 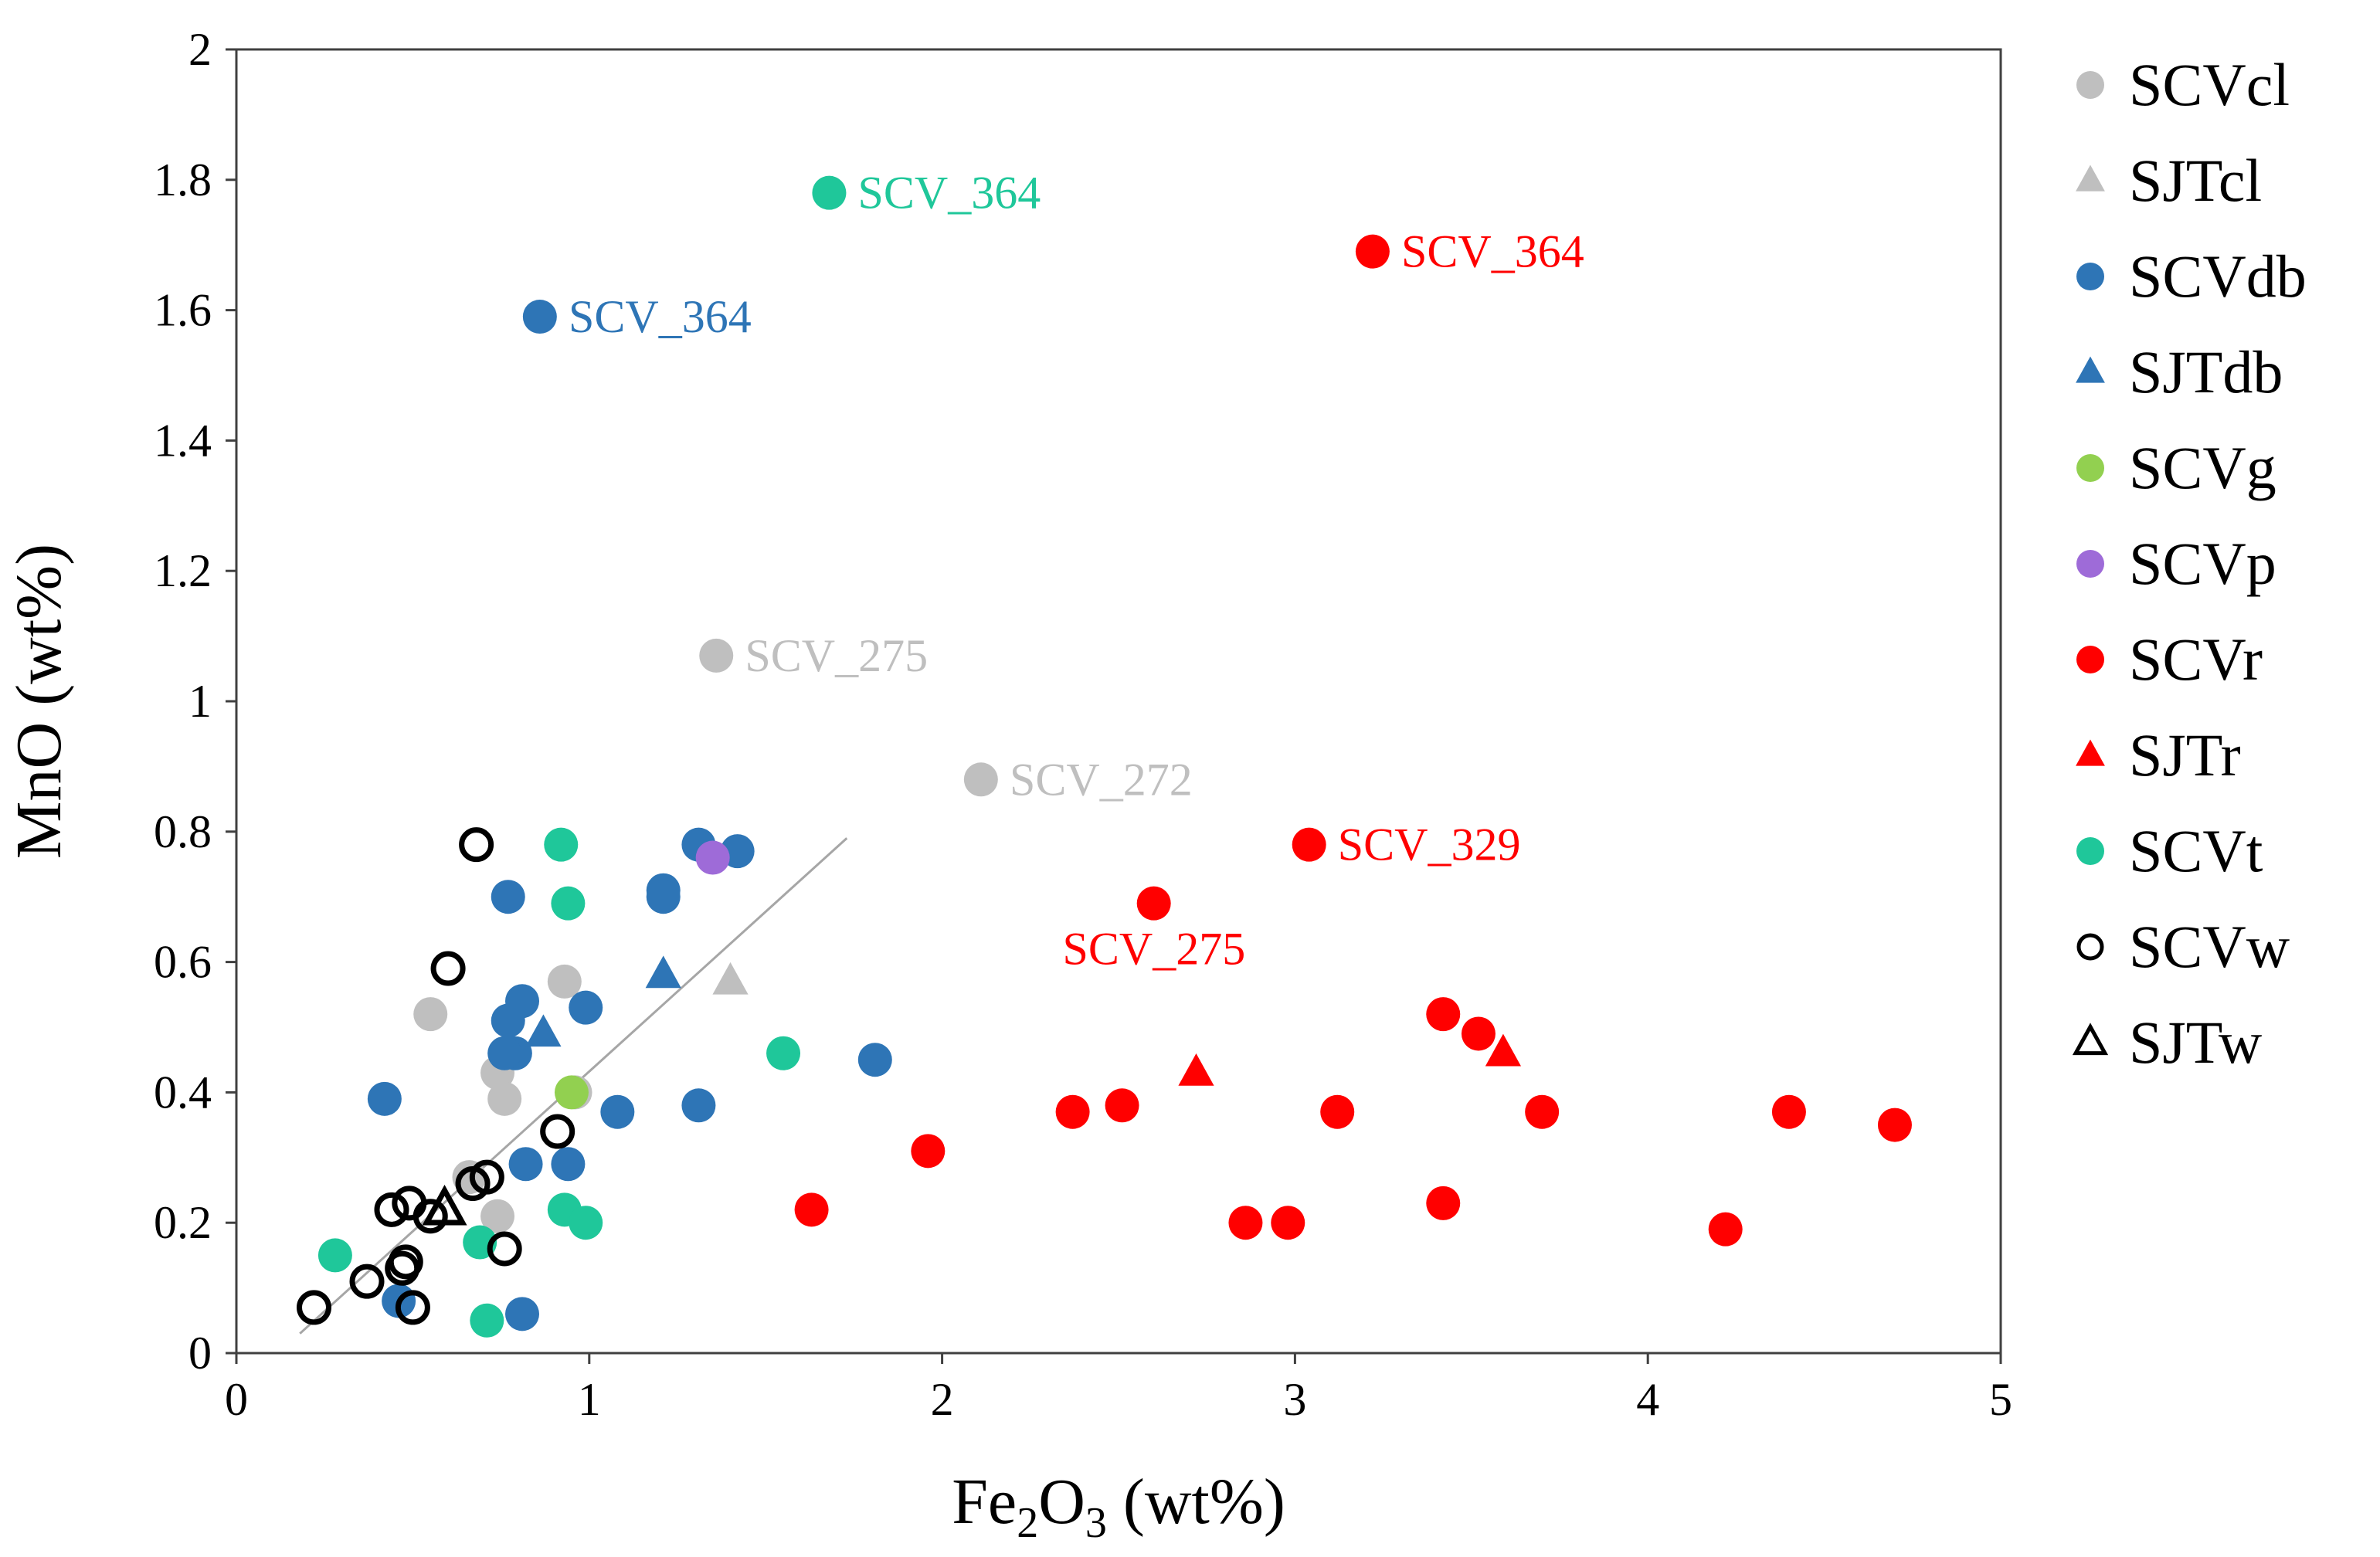 I want to click on legend-label: SCVt, so click(x=2196, y=850).